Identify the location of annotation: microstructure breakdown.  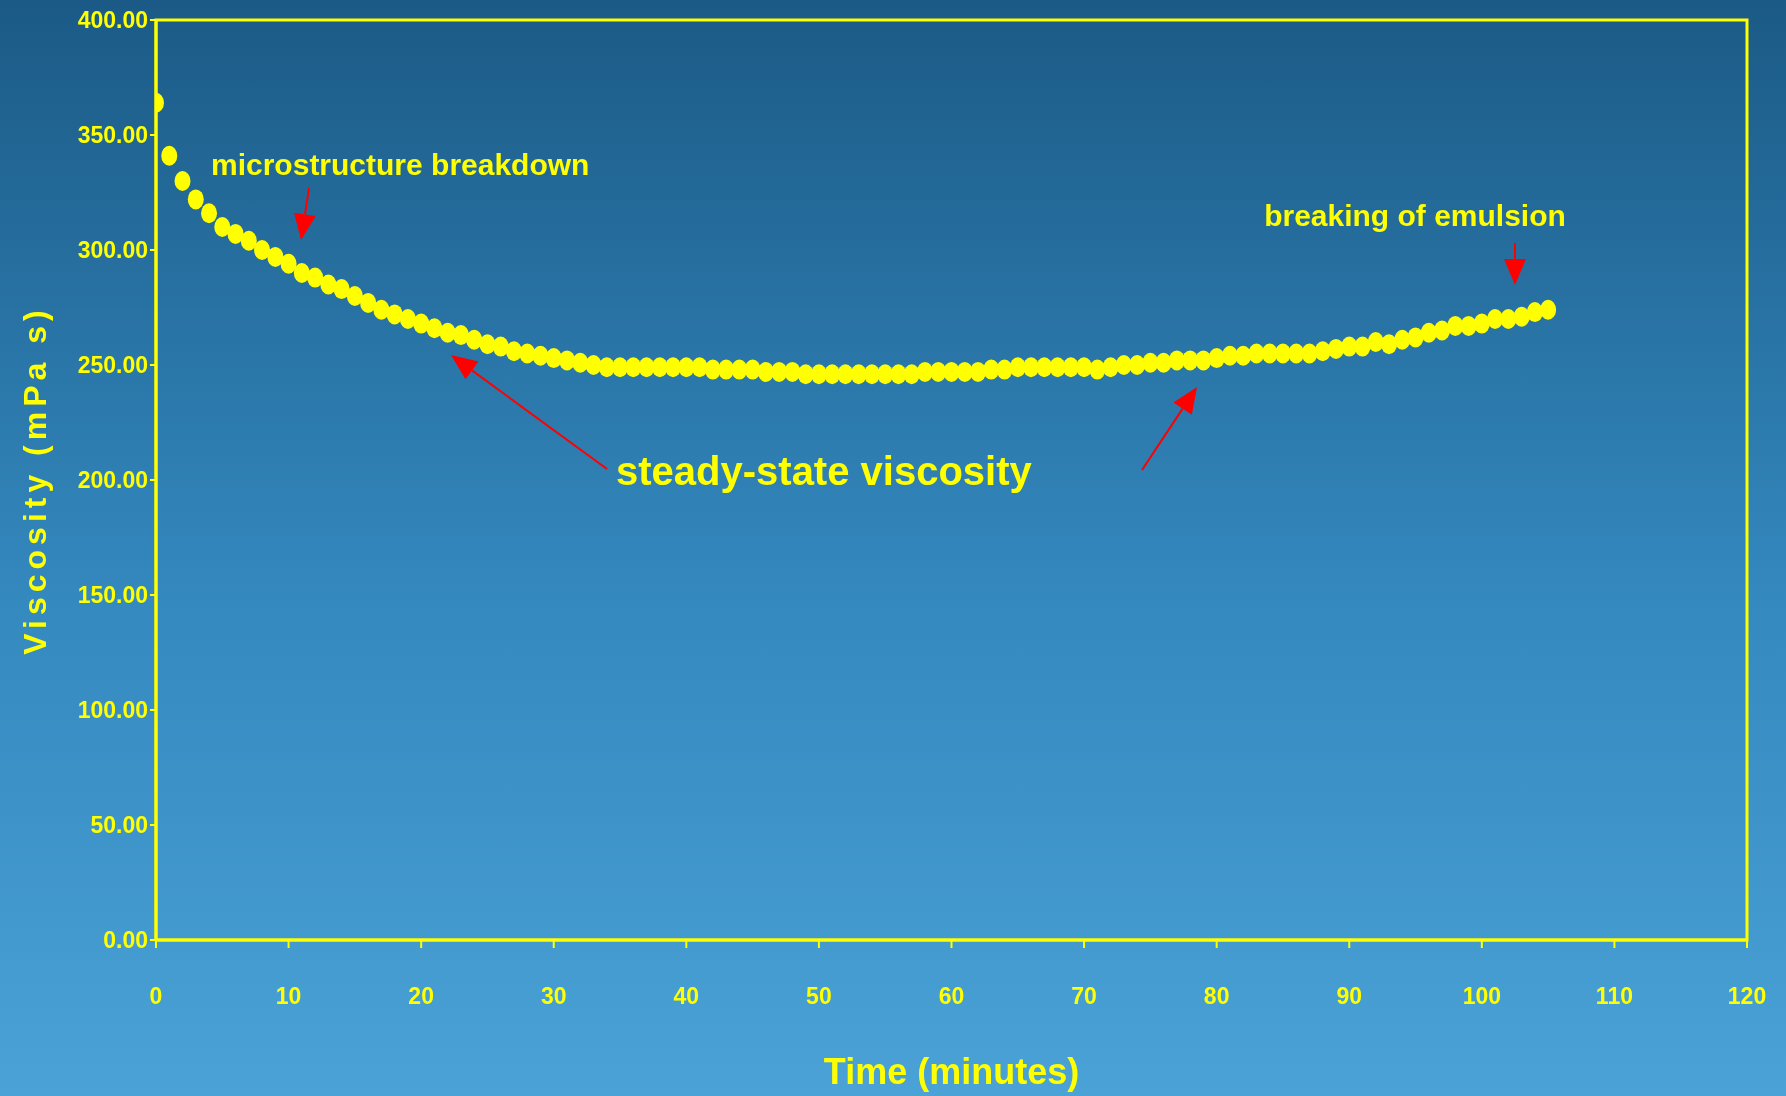
(400, 164).